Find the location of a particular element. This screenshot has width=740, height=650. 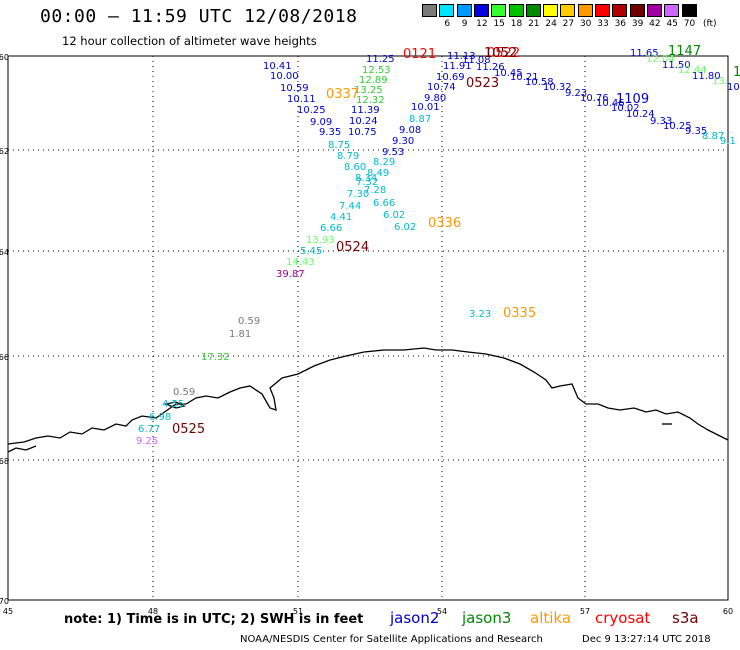

wave-height-value: 10.32 is located at coordinates (557, 87).